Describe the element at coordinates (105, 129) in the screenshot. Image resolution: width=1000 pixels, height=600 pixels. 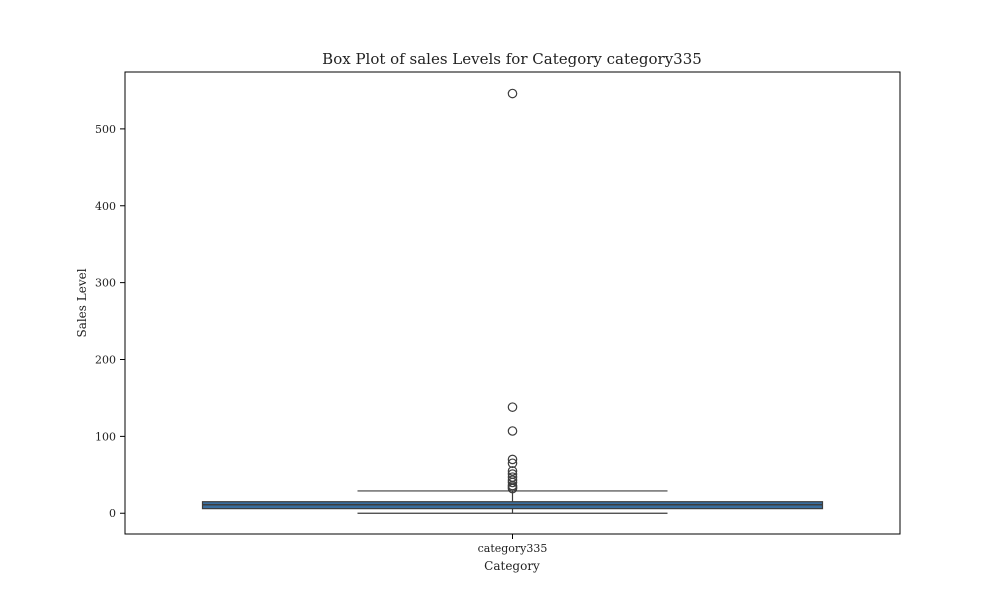
I see `y-tick-label: 500` at that location.